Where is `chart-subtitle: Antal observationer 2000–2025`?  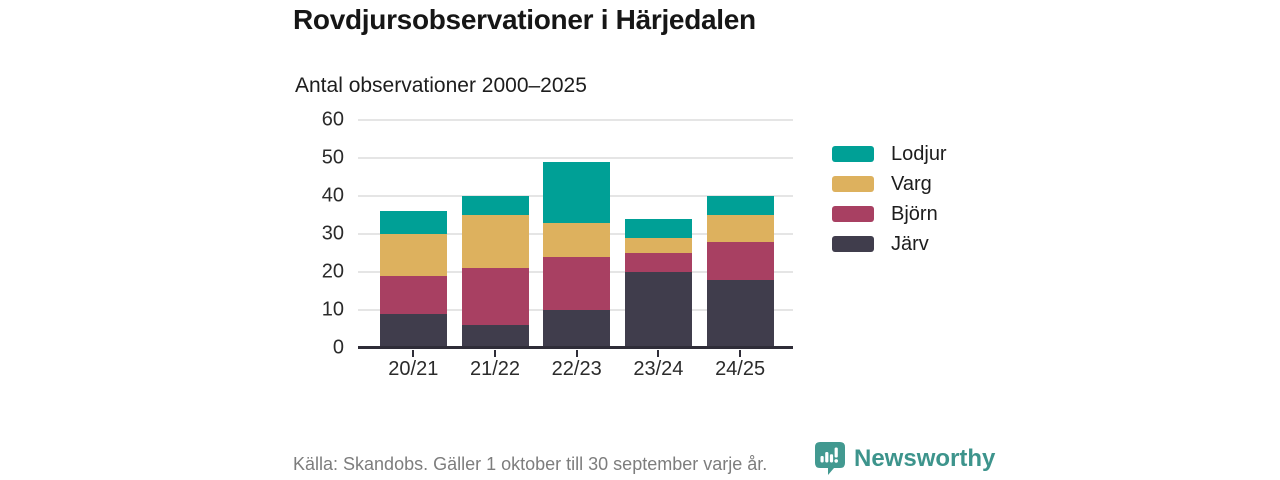 chart-subtitle: Antal observationer 2000–2025 is located at coordinates (441, 85).